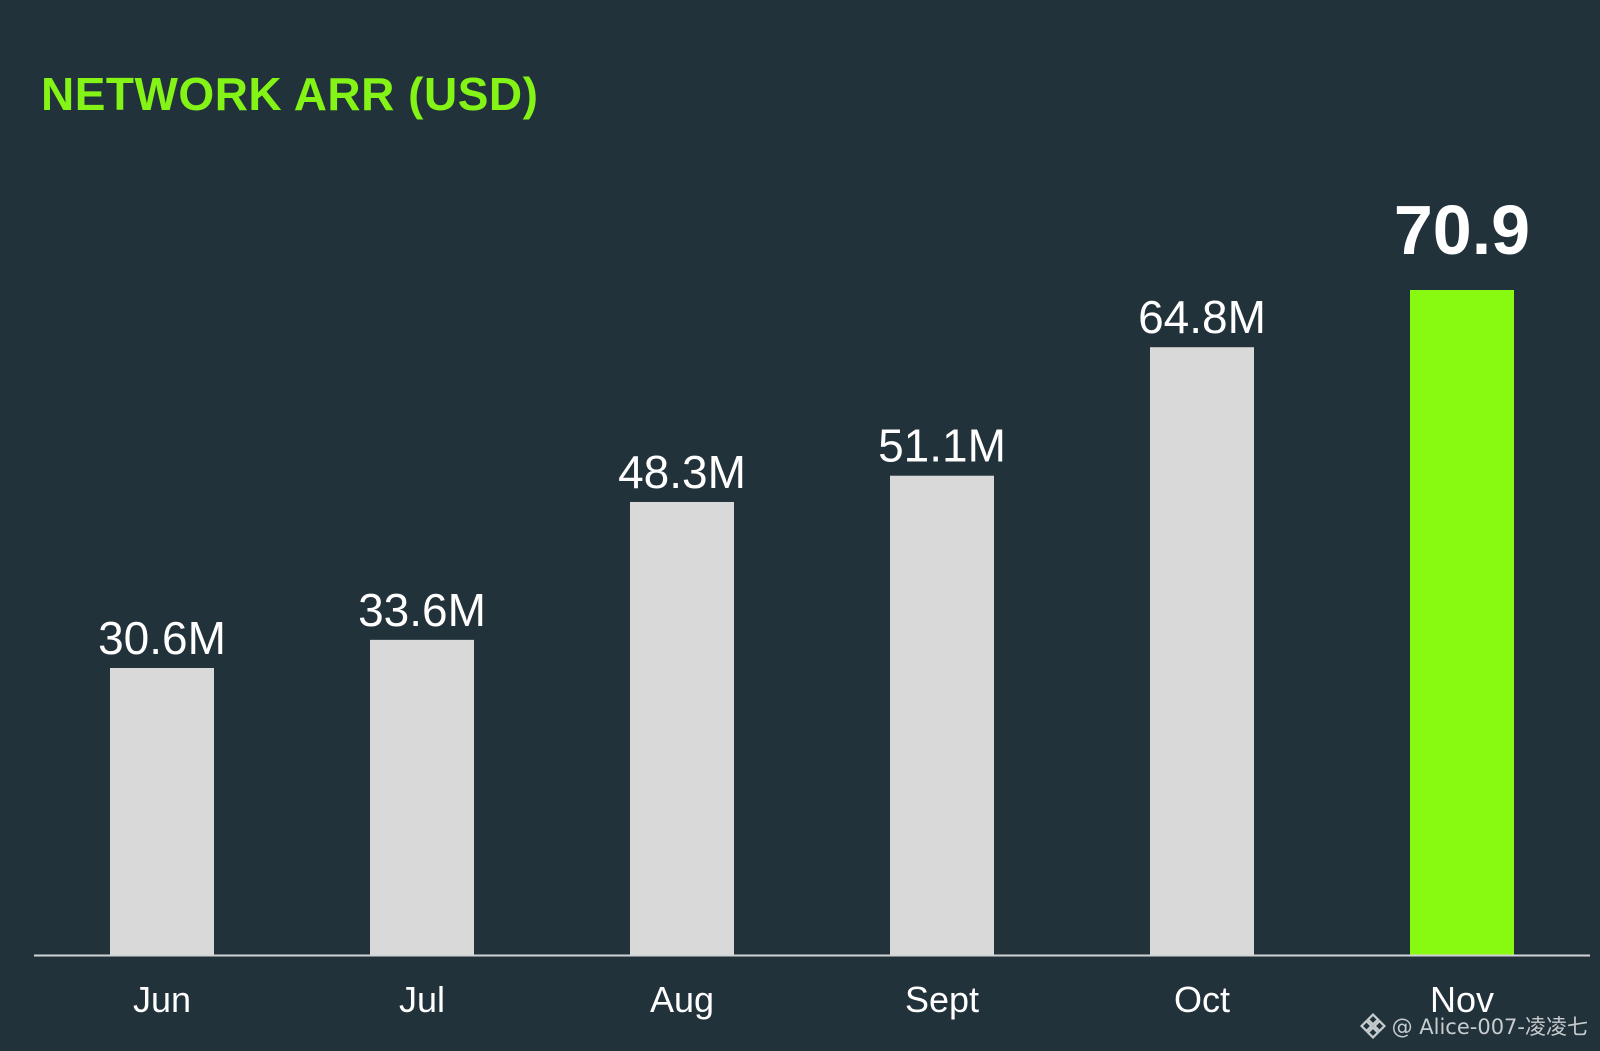 This screenshot has width=1600, height=1051. What do you see at coordinates (942, 715) in the screenshot?
I see `bar-sept` at bounding box center [942, 715].